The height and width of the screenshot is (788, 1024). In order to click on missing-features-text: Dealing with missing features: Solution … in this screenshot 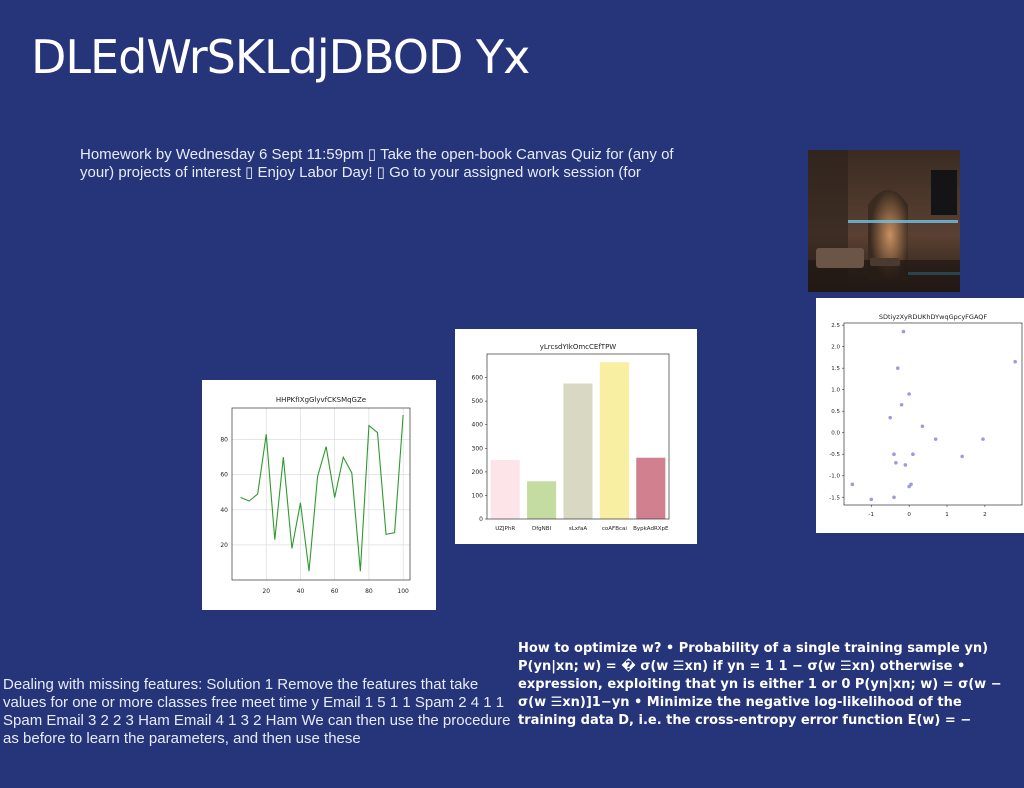, I will do `click(257, 711)`.